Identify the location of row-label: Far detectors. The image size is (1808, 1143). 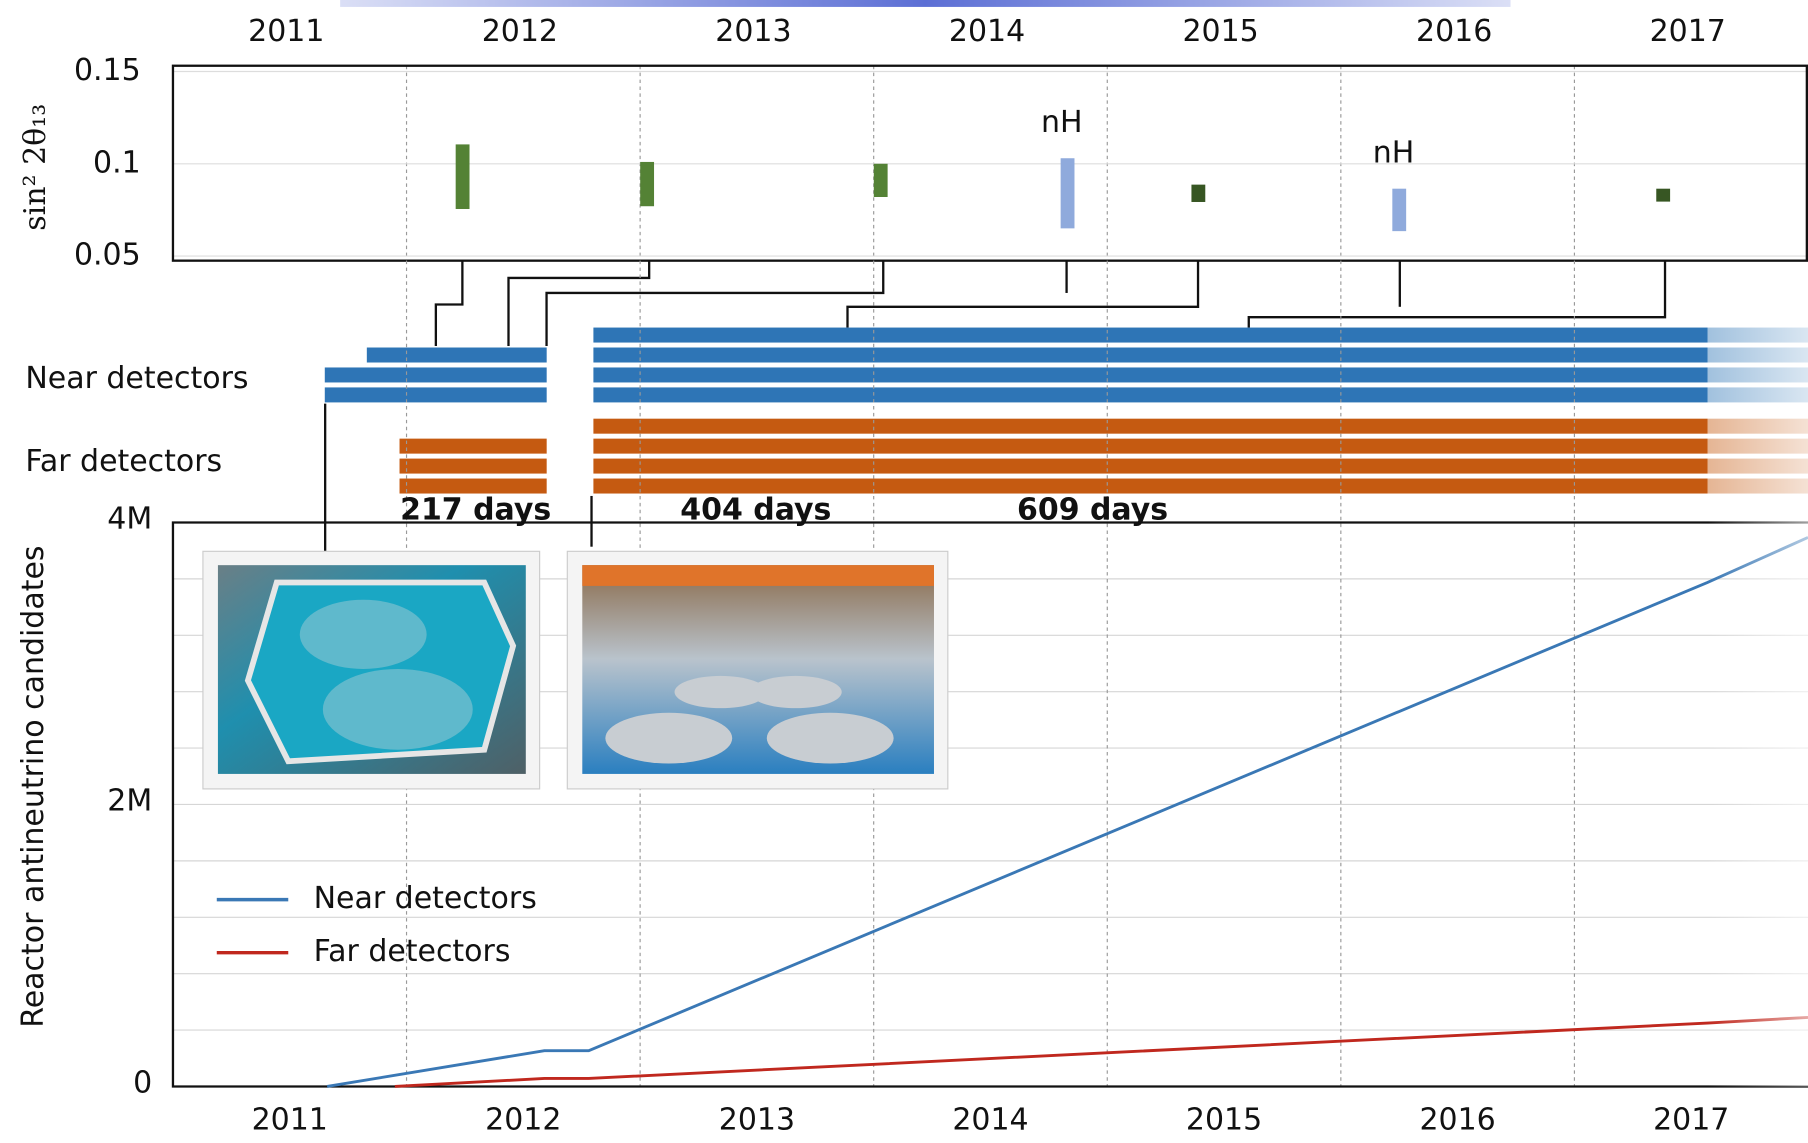
(123, 461).